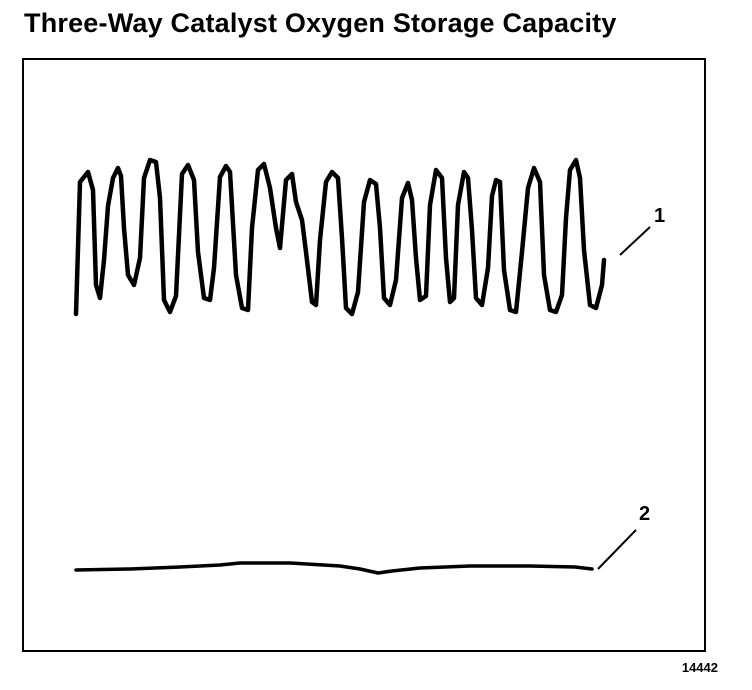 This screenshot has height=690, width=752. Describe the element at coordinates (699, 667) in the screenshot. I see `figure-id: 14442` at that location.